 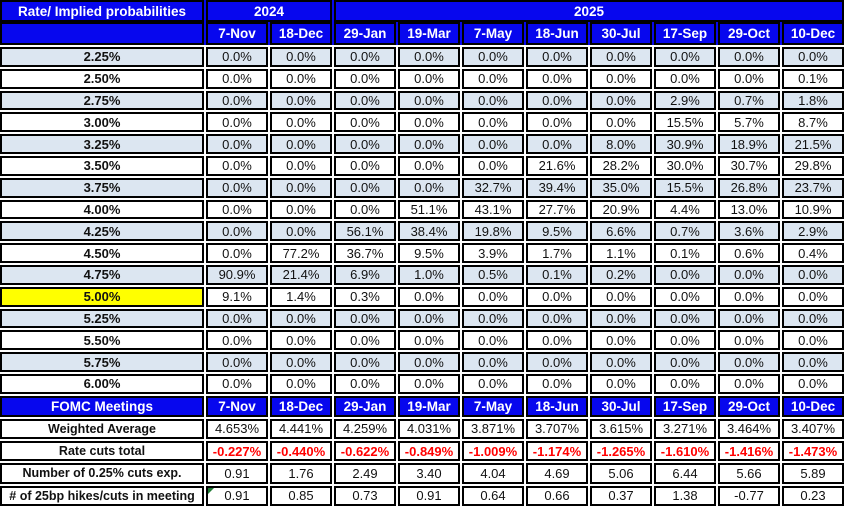 What do you see at coordinates (749, 187) in the screenshot?
I see `prob-cell: 26.8%` at bounding box center [749, 187].